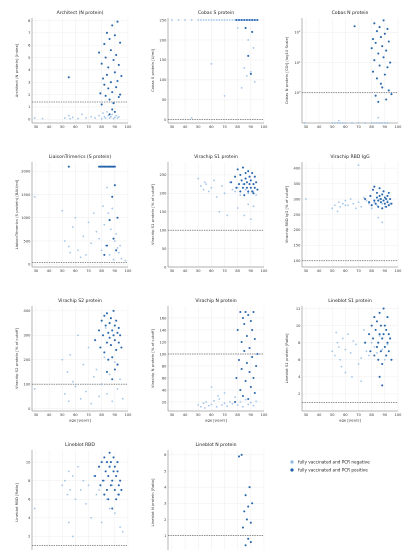  What do you see at coordinates (62, 415) in the screenshot?
I see `x-tick-label: 50` at bounding box center [62, 415].